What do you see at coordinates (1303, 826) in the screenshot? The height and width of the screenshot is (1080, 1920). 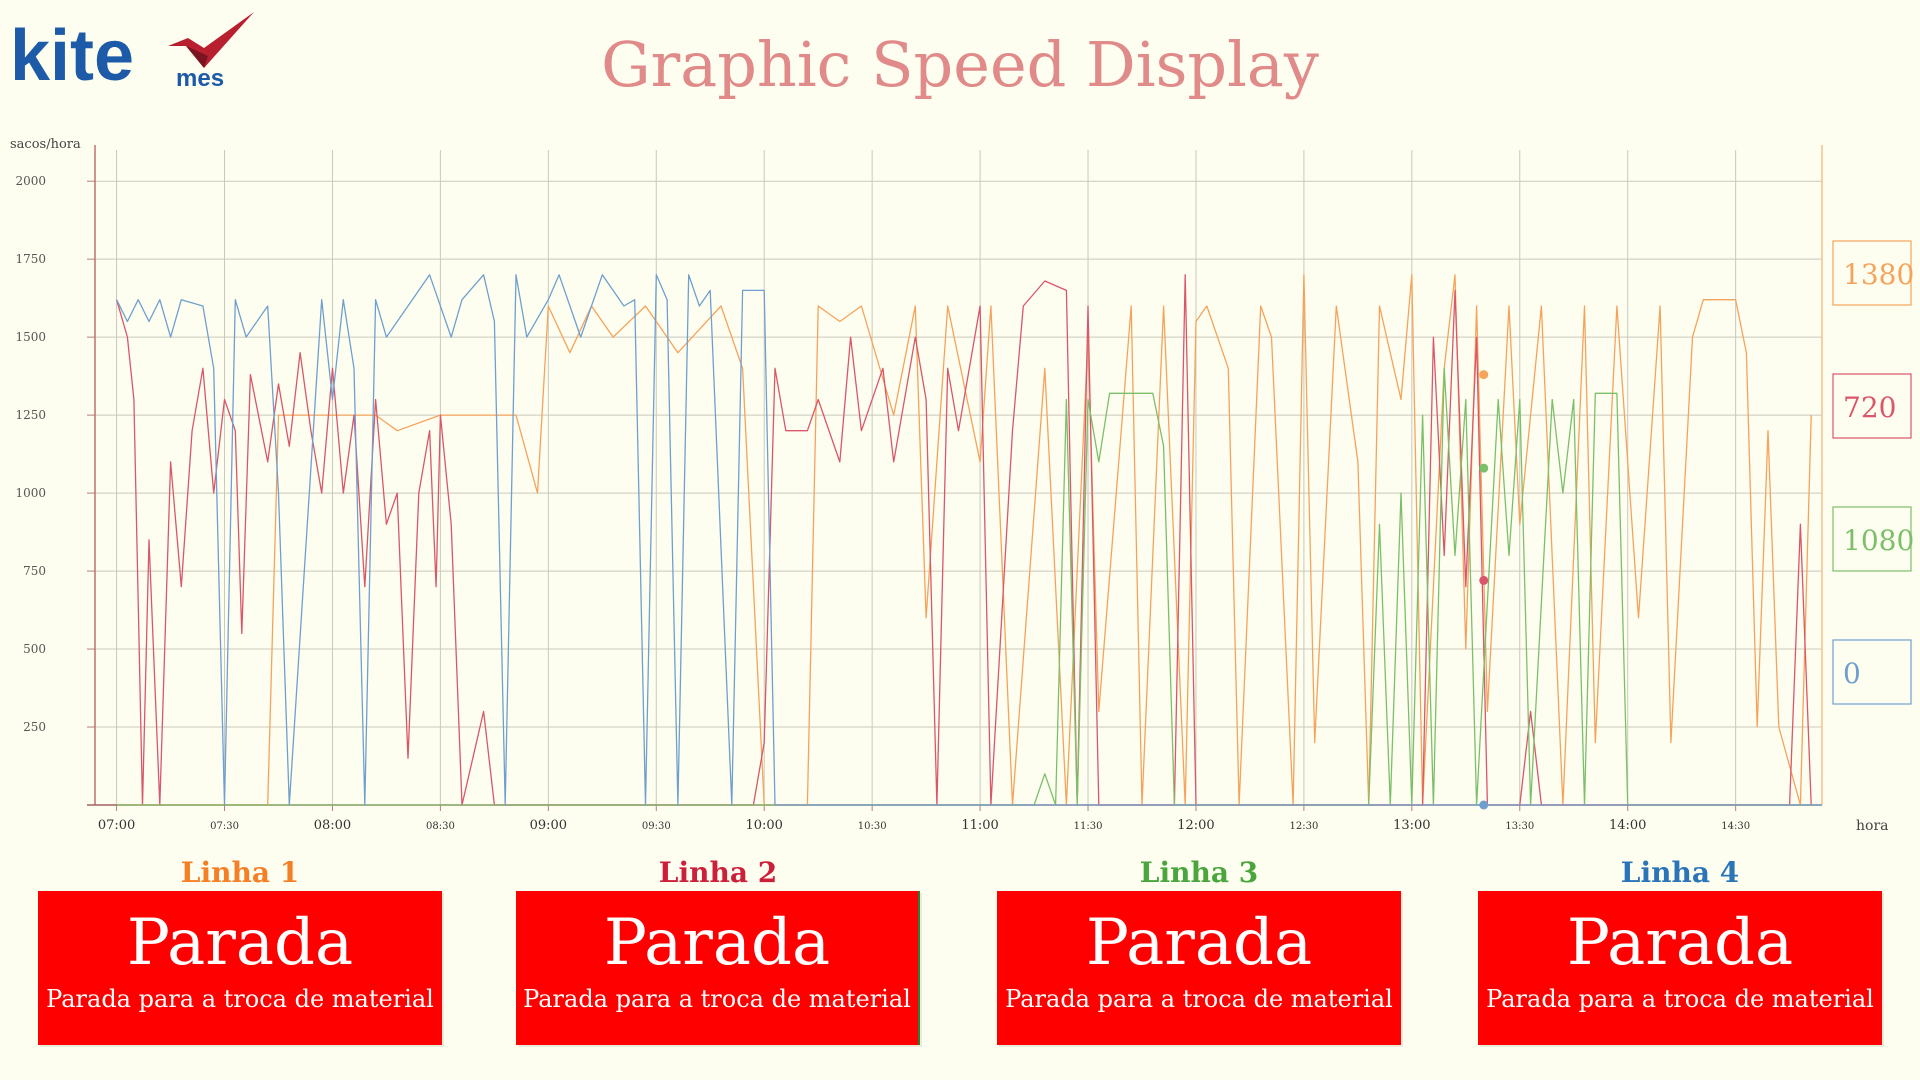 I see `x-tick-label: 12:30` at bounding box center [1303, 826].